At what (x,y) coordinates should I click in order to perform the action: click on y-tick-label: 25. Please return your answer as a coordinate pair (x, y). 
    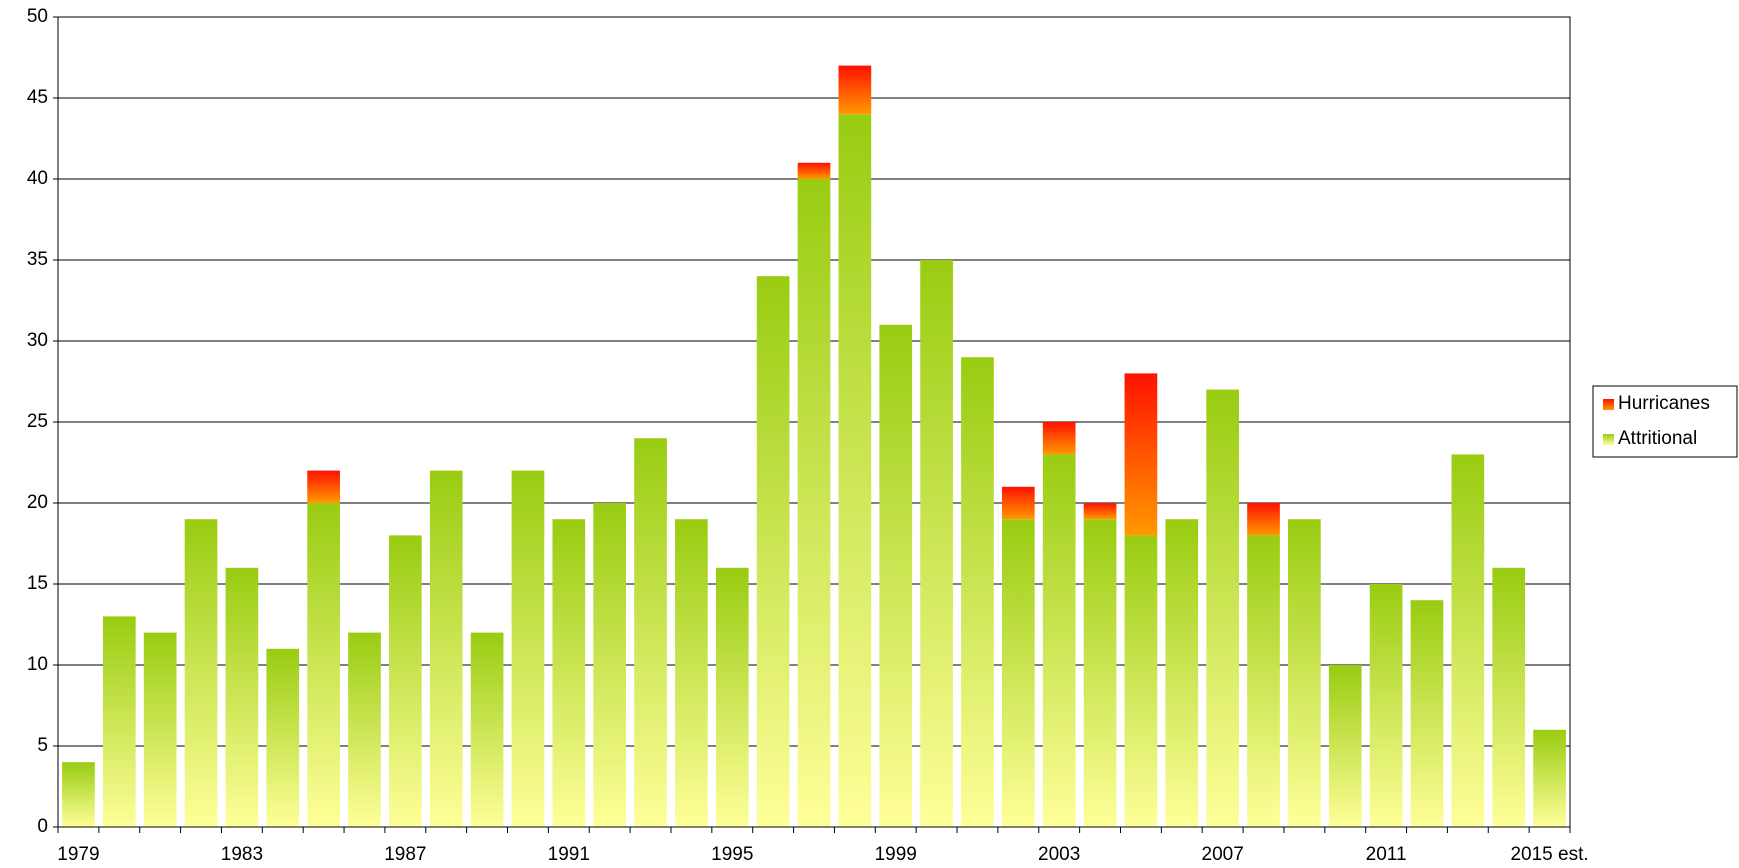
    Looking at the image, I should click on (37, 421).